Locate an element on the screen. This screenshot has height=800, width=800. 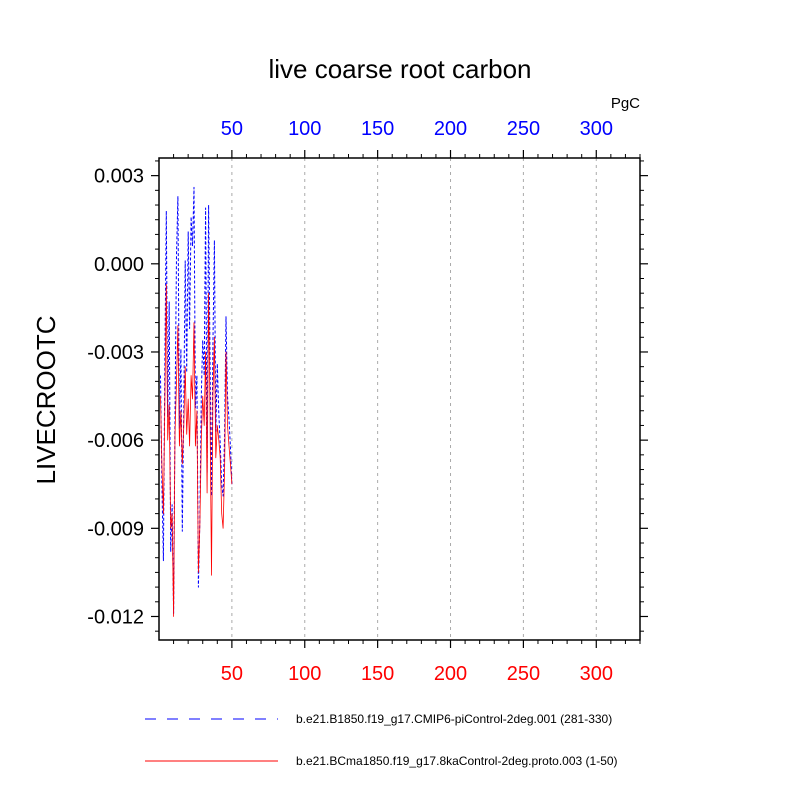
x-bottom-tick-label: 200 is located at coordinates (450, 674).